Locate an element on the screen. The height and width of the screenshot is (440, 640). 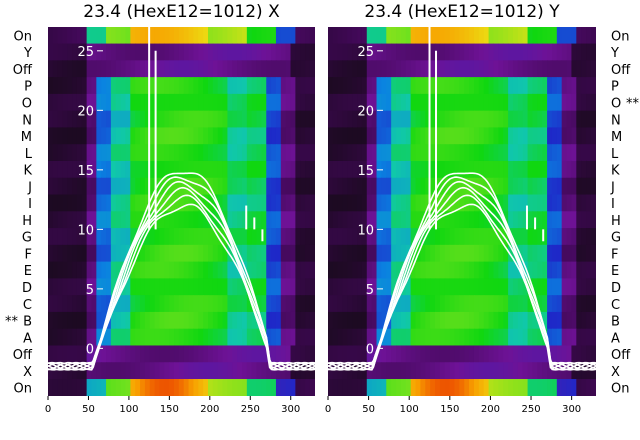
y-tick-label: 5 is located at coordinates (370, 290).